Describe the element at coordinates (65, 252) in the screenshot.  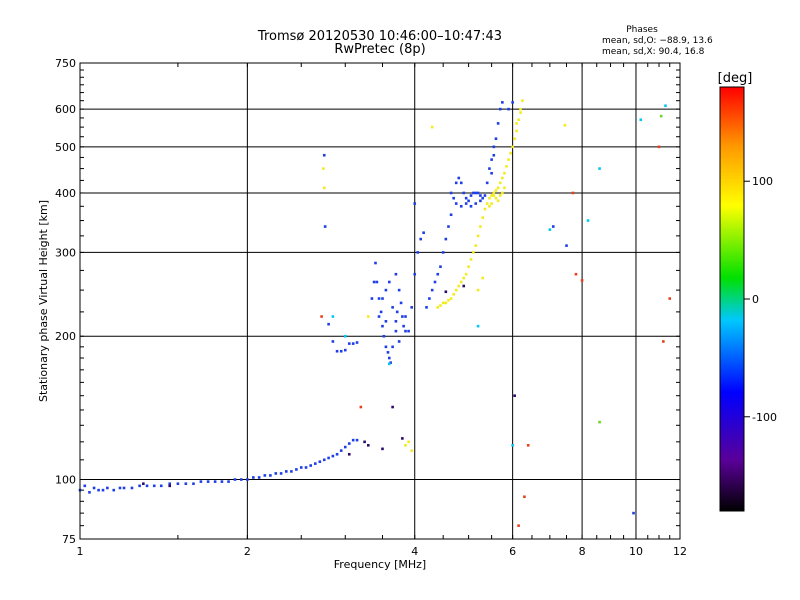
I see `y-tick-label: 300` at that location.